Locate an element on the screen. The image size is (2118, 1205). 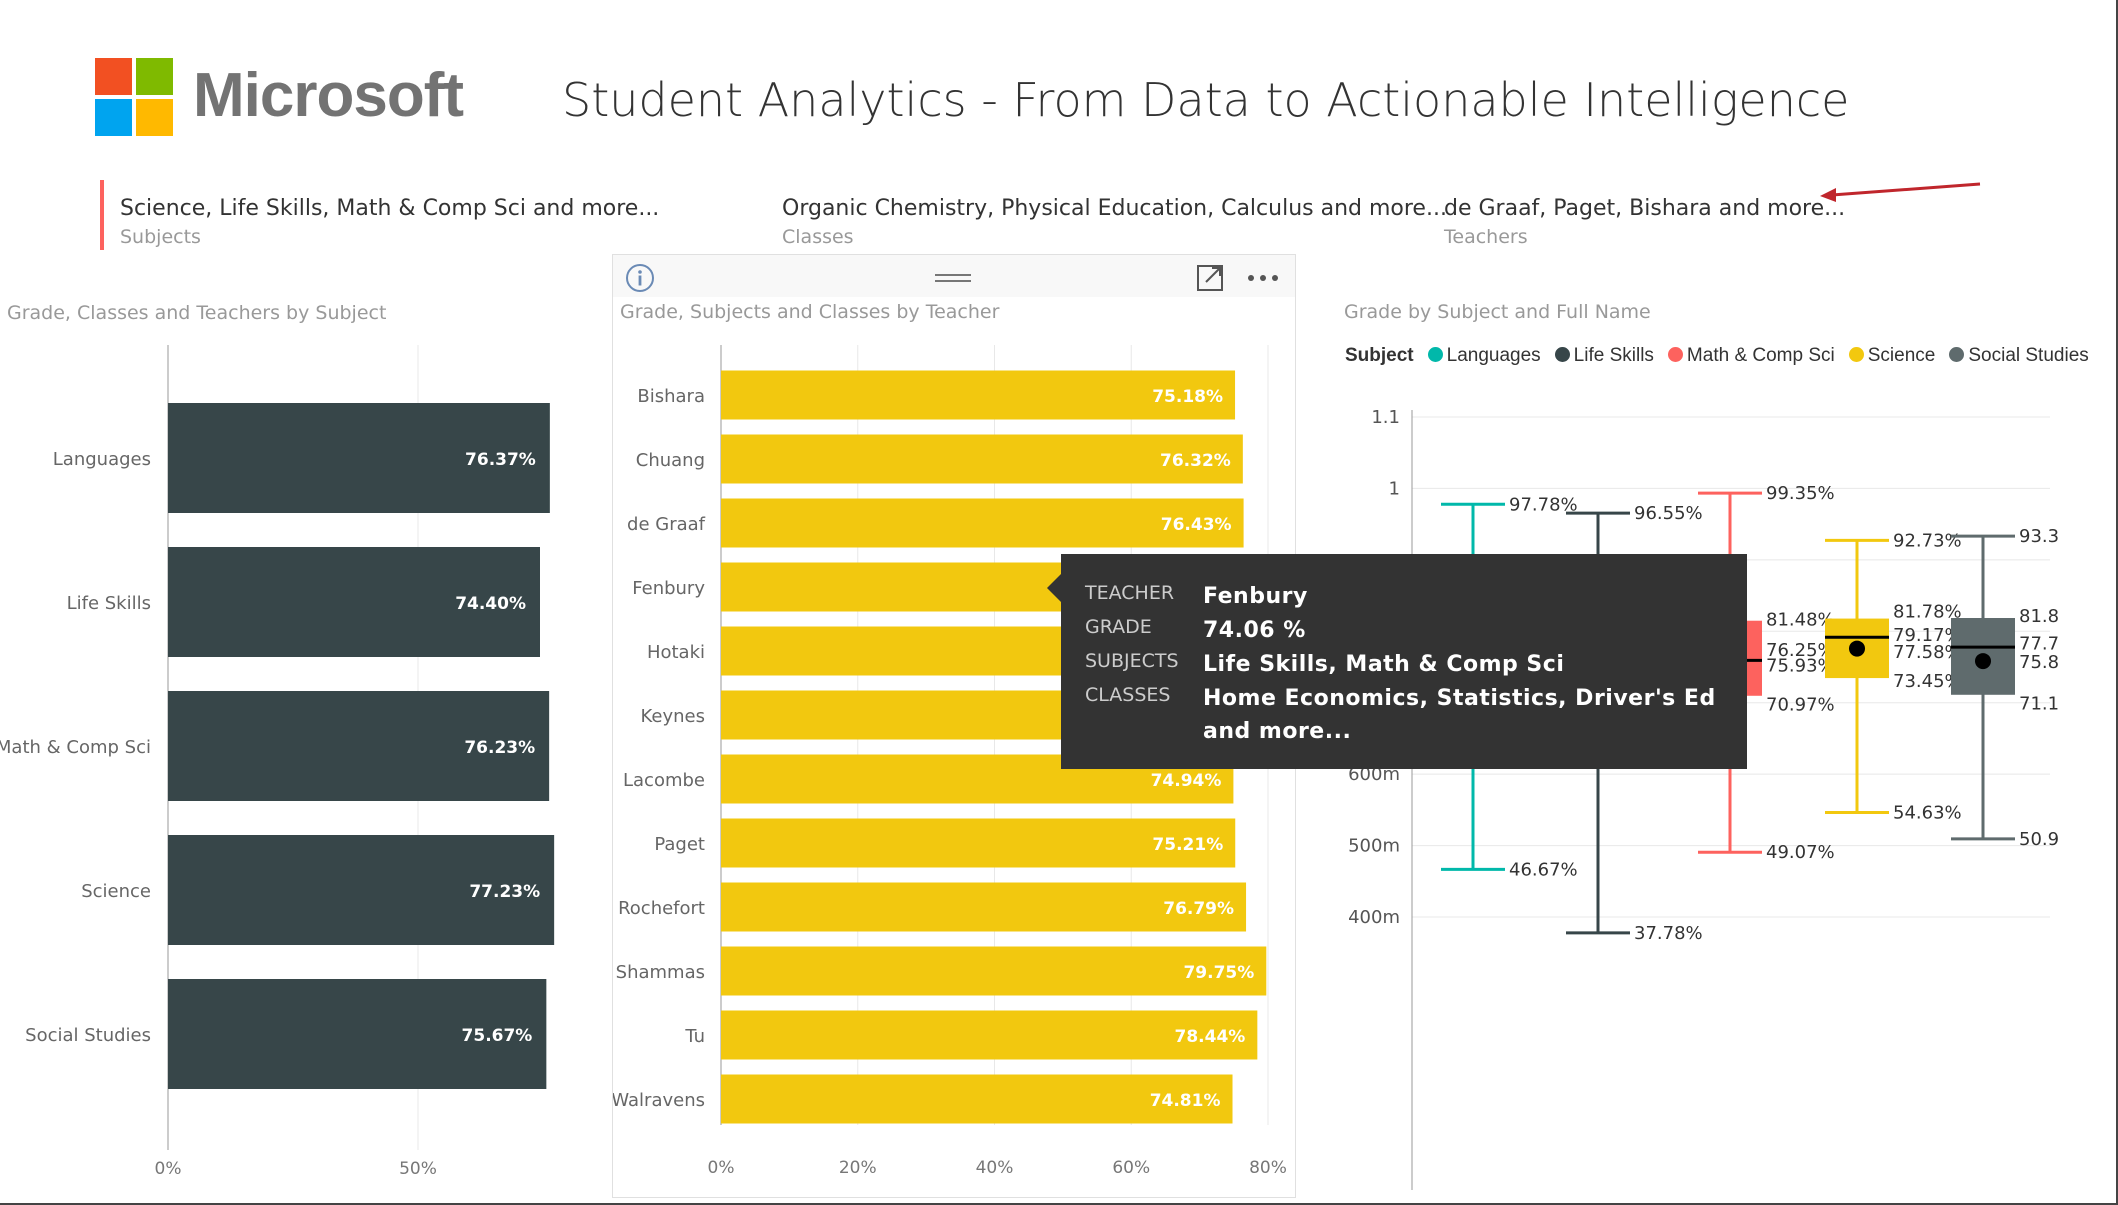
legend-item-life-skills: Life Skills is located at coordinates (1604, 356).